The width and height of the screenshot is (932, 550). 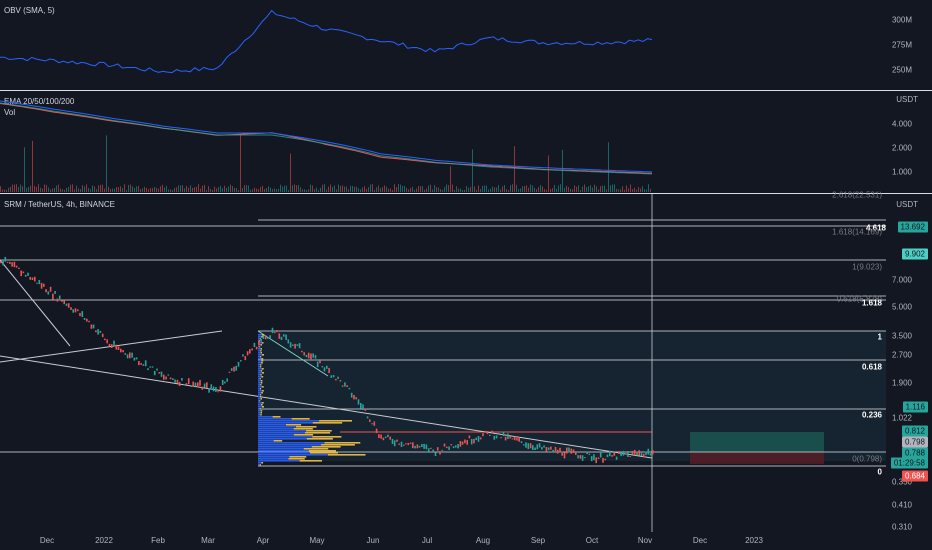 What do you see at coordinates (910, 45) in the screenshot?
I see `obv-price-scale: 300M 275M 250M` at bounding box center [910, 45].